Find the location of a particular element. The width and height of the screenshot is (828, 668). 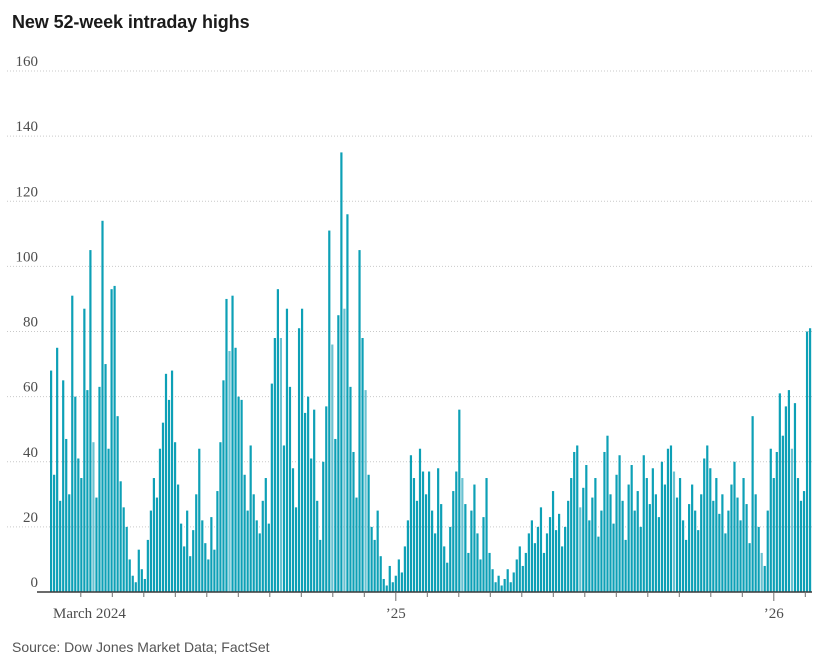

x-axis-label: March 2024 is located at coordinates (89, 614).